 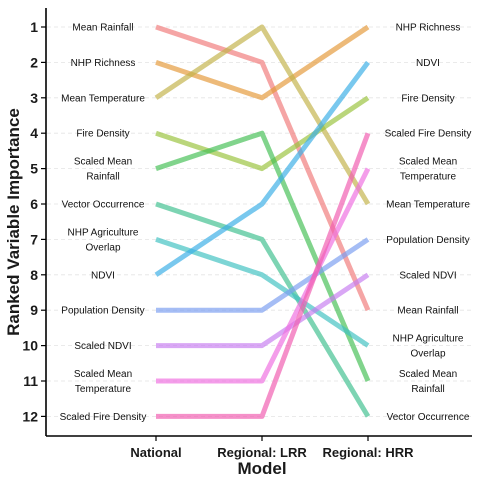 I want to click on x-tick-label: National, so click(x=155, y=452).